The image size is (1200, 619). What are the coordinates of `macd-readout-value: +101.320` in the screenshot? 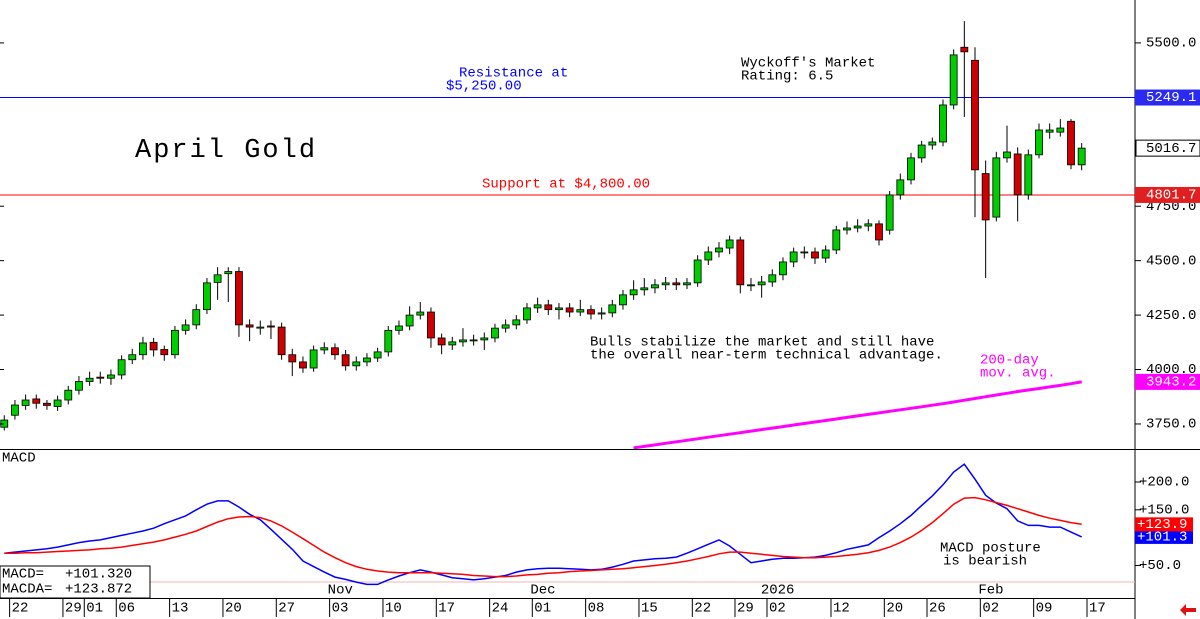 It's located at (98, 575).